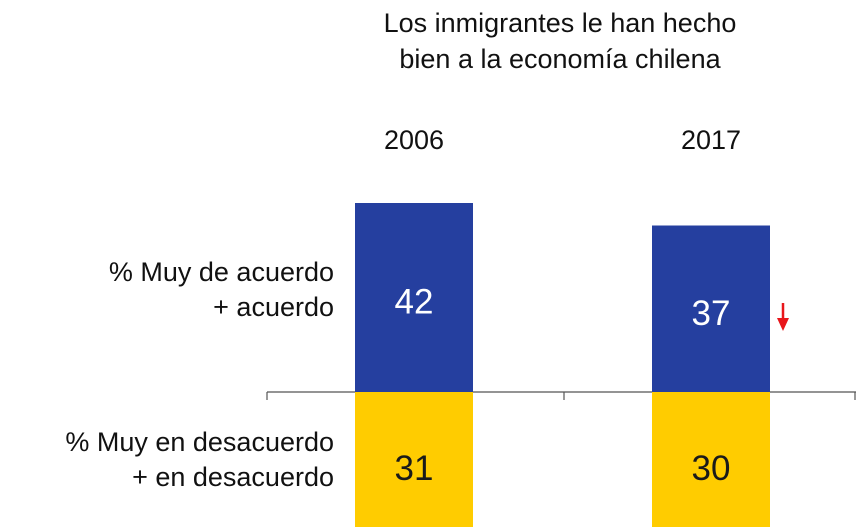  I want to click on bar-disagree-2017, so click(711, 459).